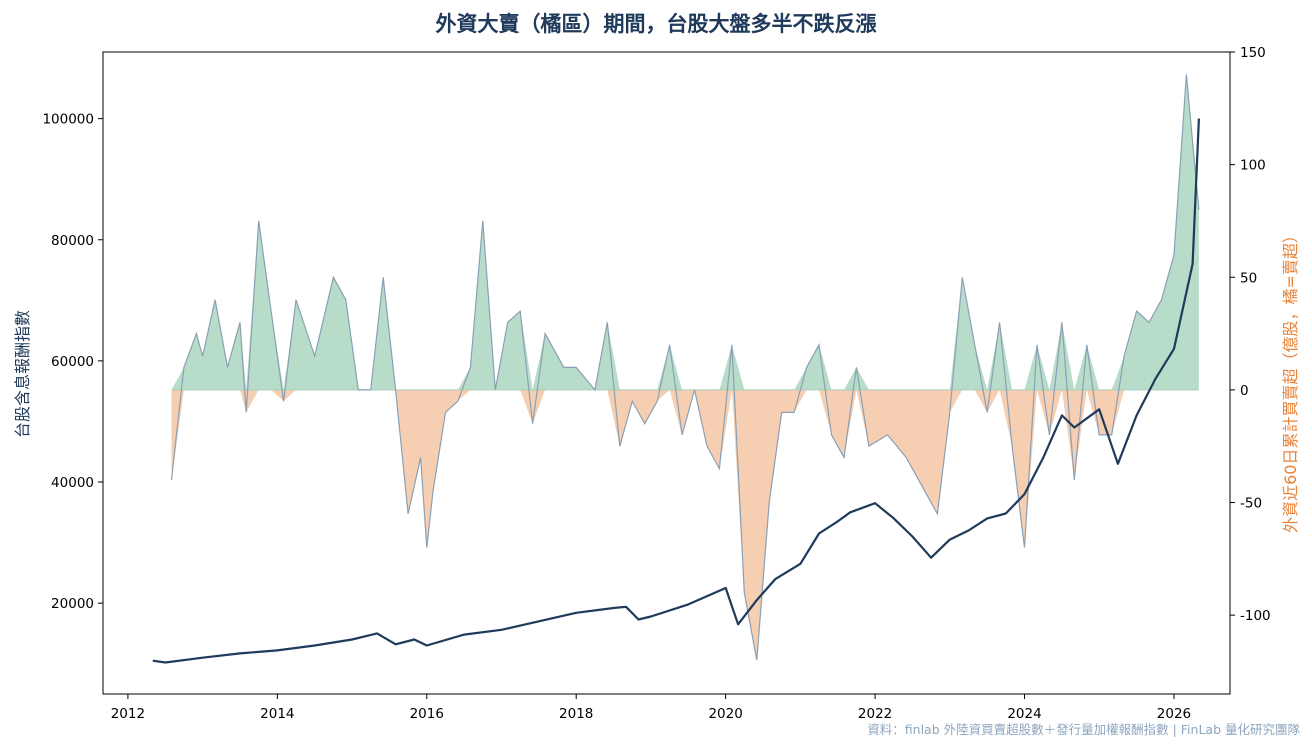 This screenshot has width=1312, height=746. I want to click on y-axis-ticks-left: 20000 40000 60000 80000 100000, so click(72, 362).